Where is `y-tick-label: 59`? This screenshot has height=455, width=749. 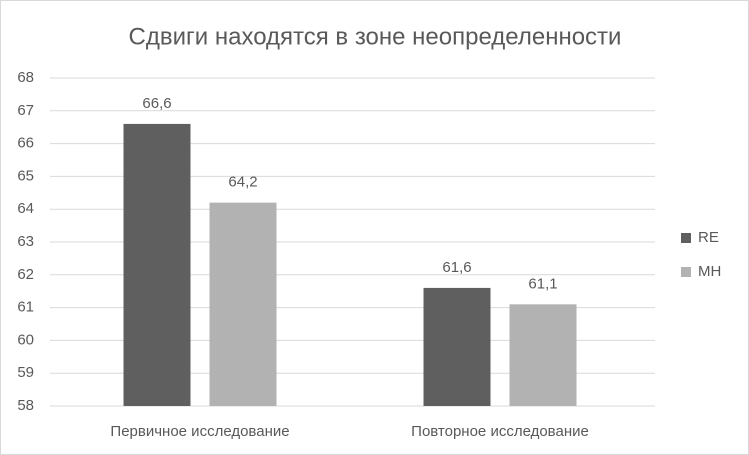 y-tick-label: 59 is located at coordinates (25, 372).